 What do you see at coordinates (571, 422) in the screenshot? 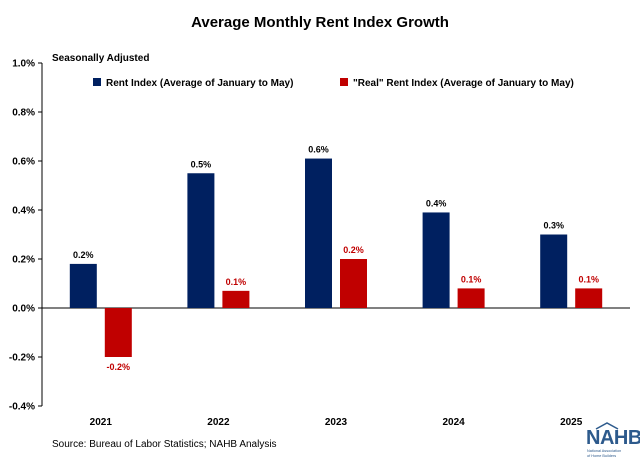
I see `x-tick-label: 2025` at bounding box center [571, 422].